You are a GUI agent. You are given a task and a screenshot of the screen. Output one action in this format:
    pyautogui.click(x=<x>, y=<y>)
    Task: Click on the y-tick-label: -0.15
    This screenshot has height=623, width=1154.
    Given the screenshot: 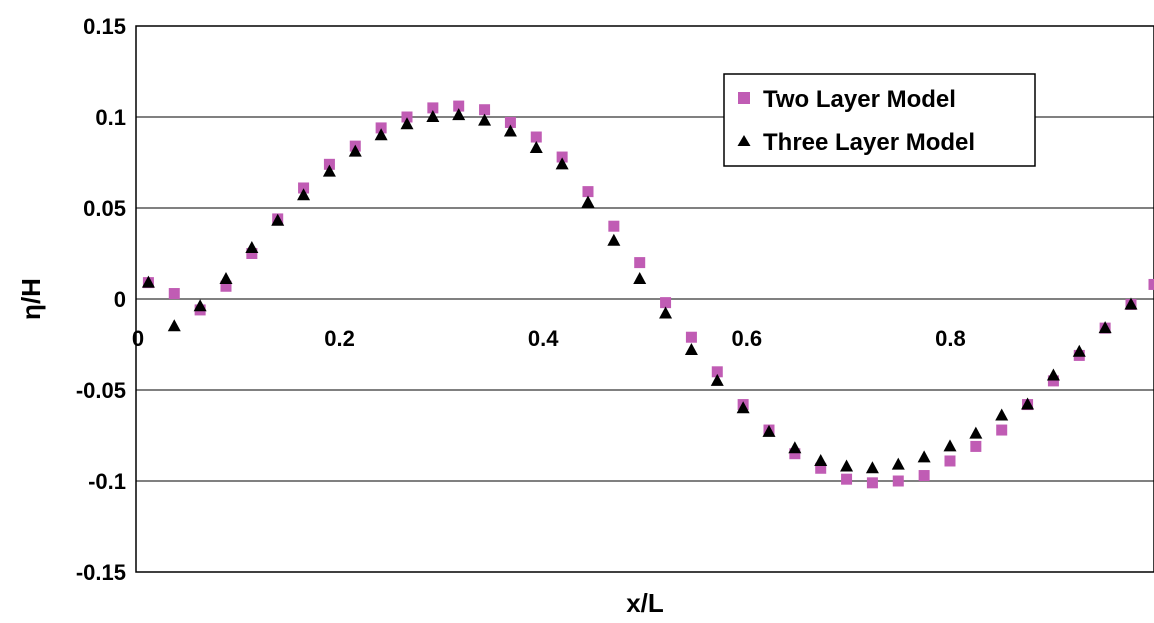 What is the action you would take?
    pyautogui.click(x=101, y=572)
    